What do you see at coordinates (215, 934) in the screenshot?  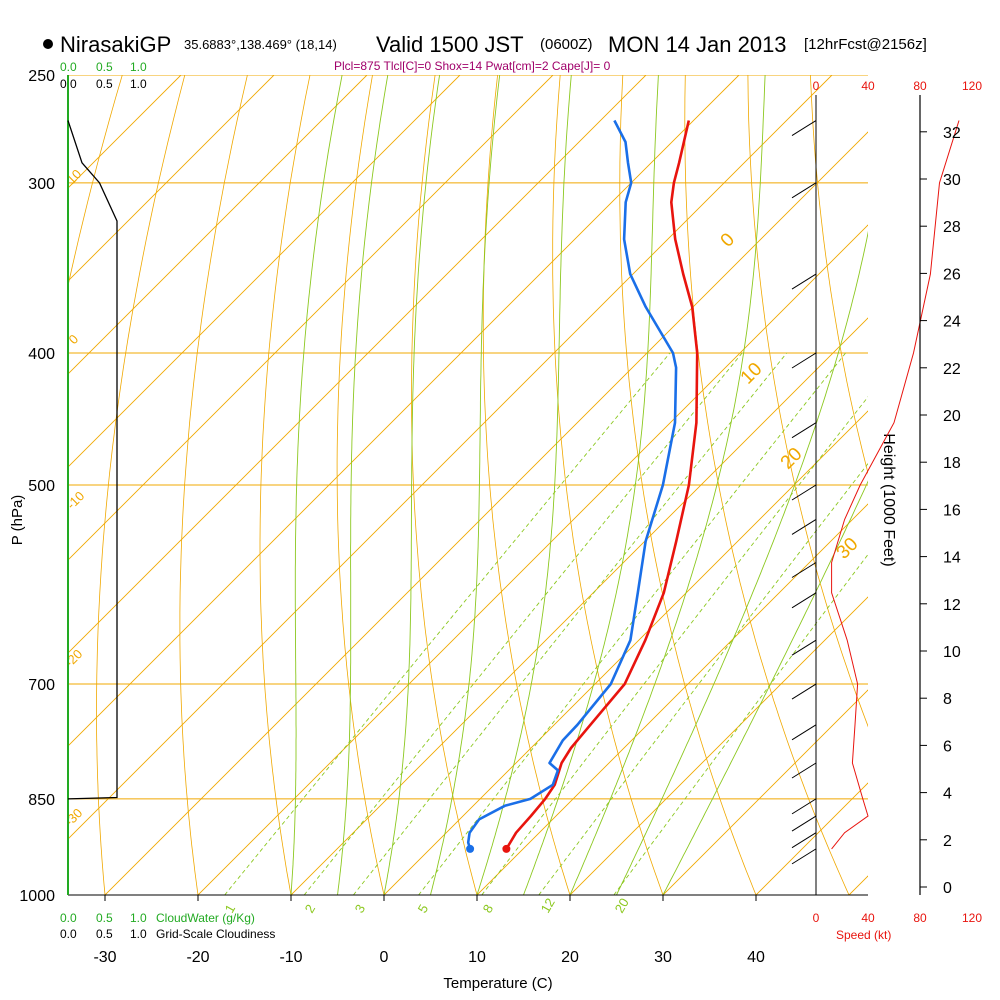 I see `cloudiness-axis-label: Grid-Scale Cloudiness` at bounding box center [215, 934].